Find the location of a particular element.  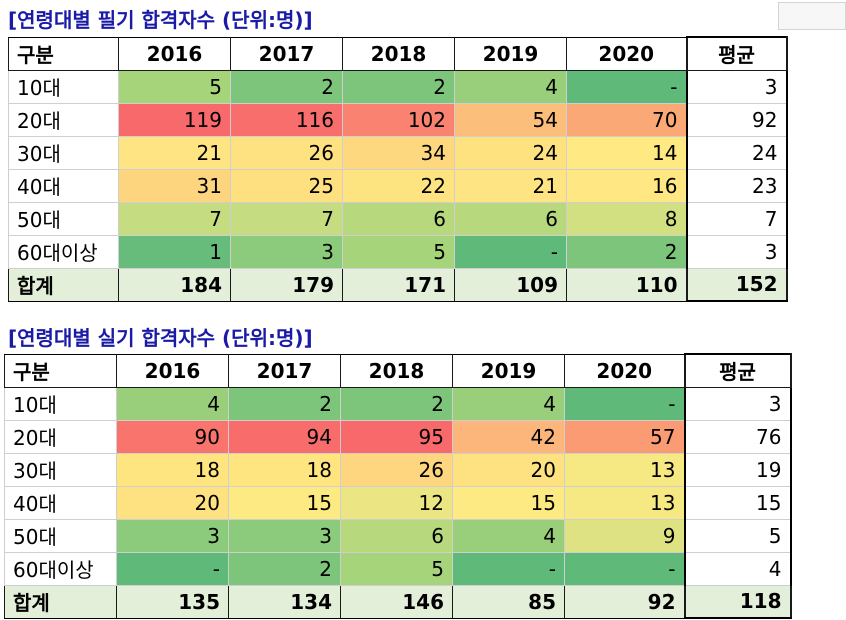

header-year-cell: 2018 is located at coordinates (396, 370).